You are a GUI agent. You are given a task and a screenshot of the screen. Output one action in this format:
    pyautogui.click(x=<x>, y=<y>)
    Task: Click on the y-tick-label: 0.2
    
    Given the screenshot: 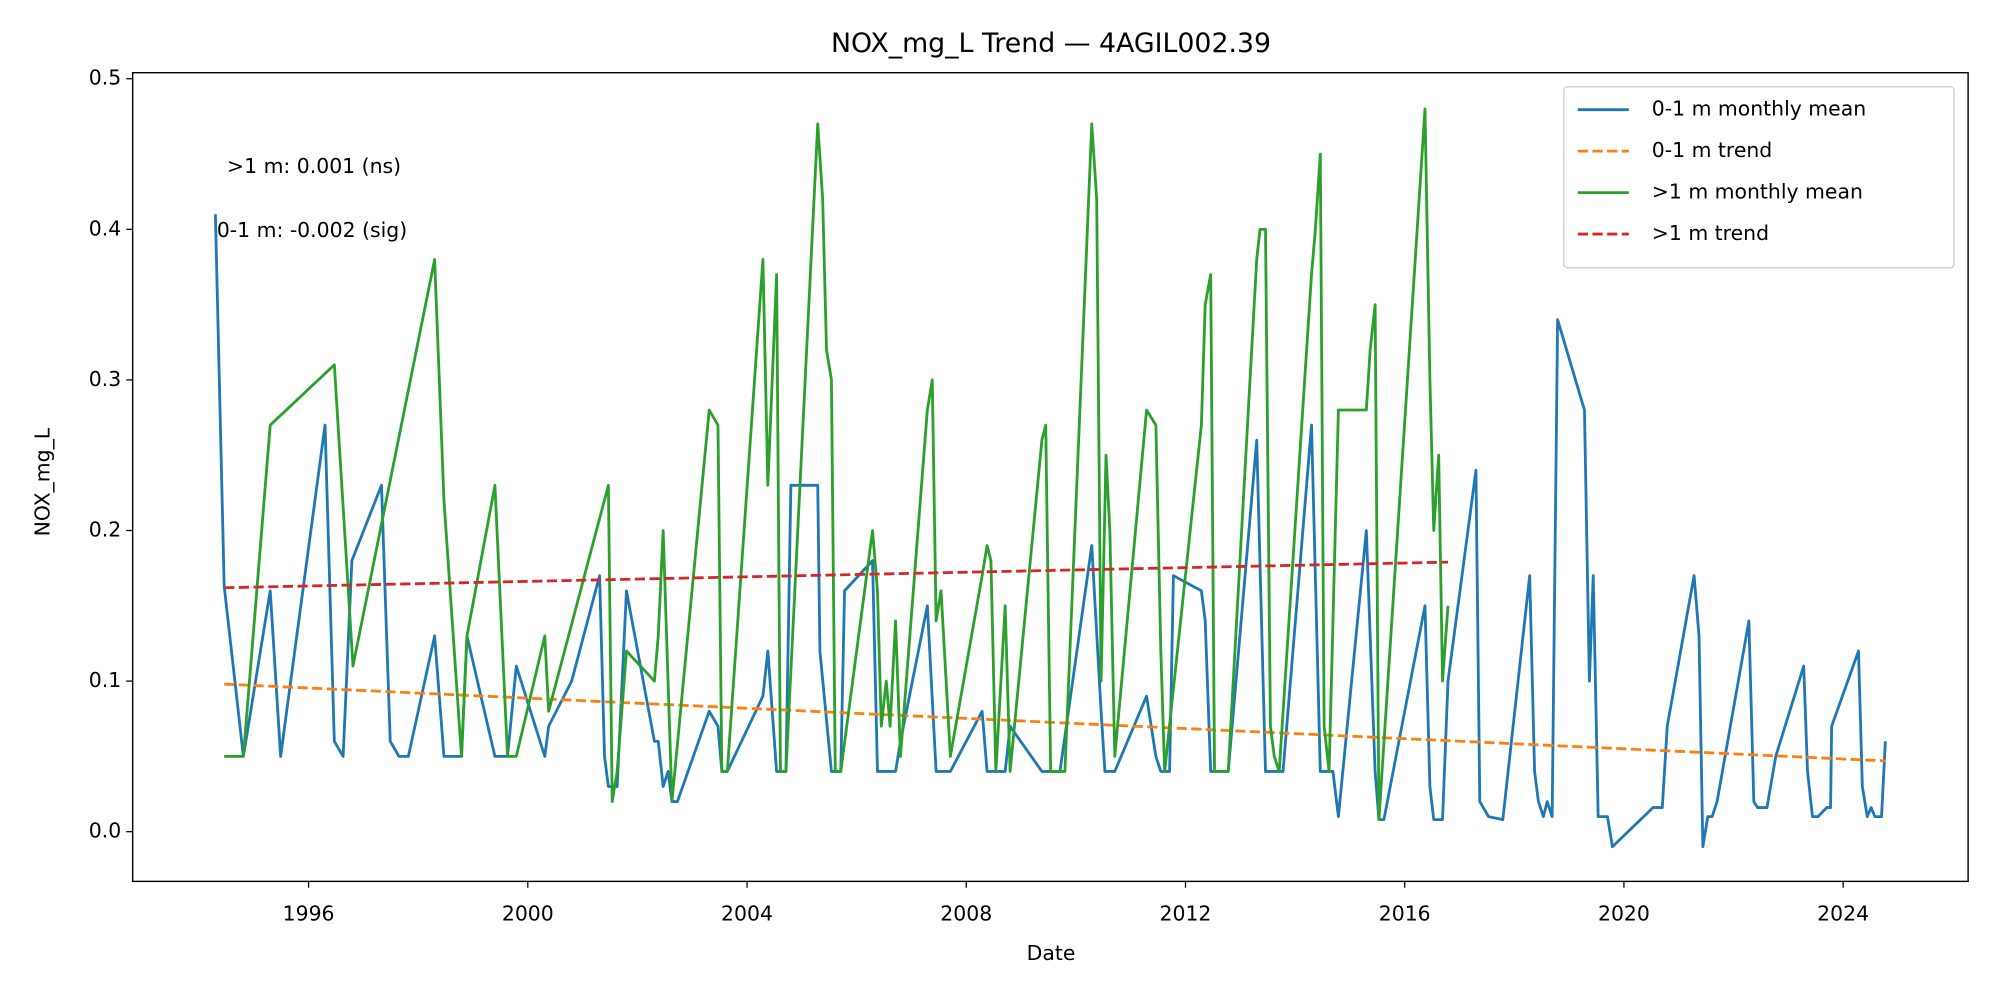 What is the action you would take?
    pyautogui.click(x=105, y=530)
    